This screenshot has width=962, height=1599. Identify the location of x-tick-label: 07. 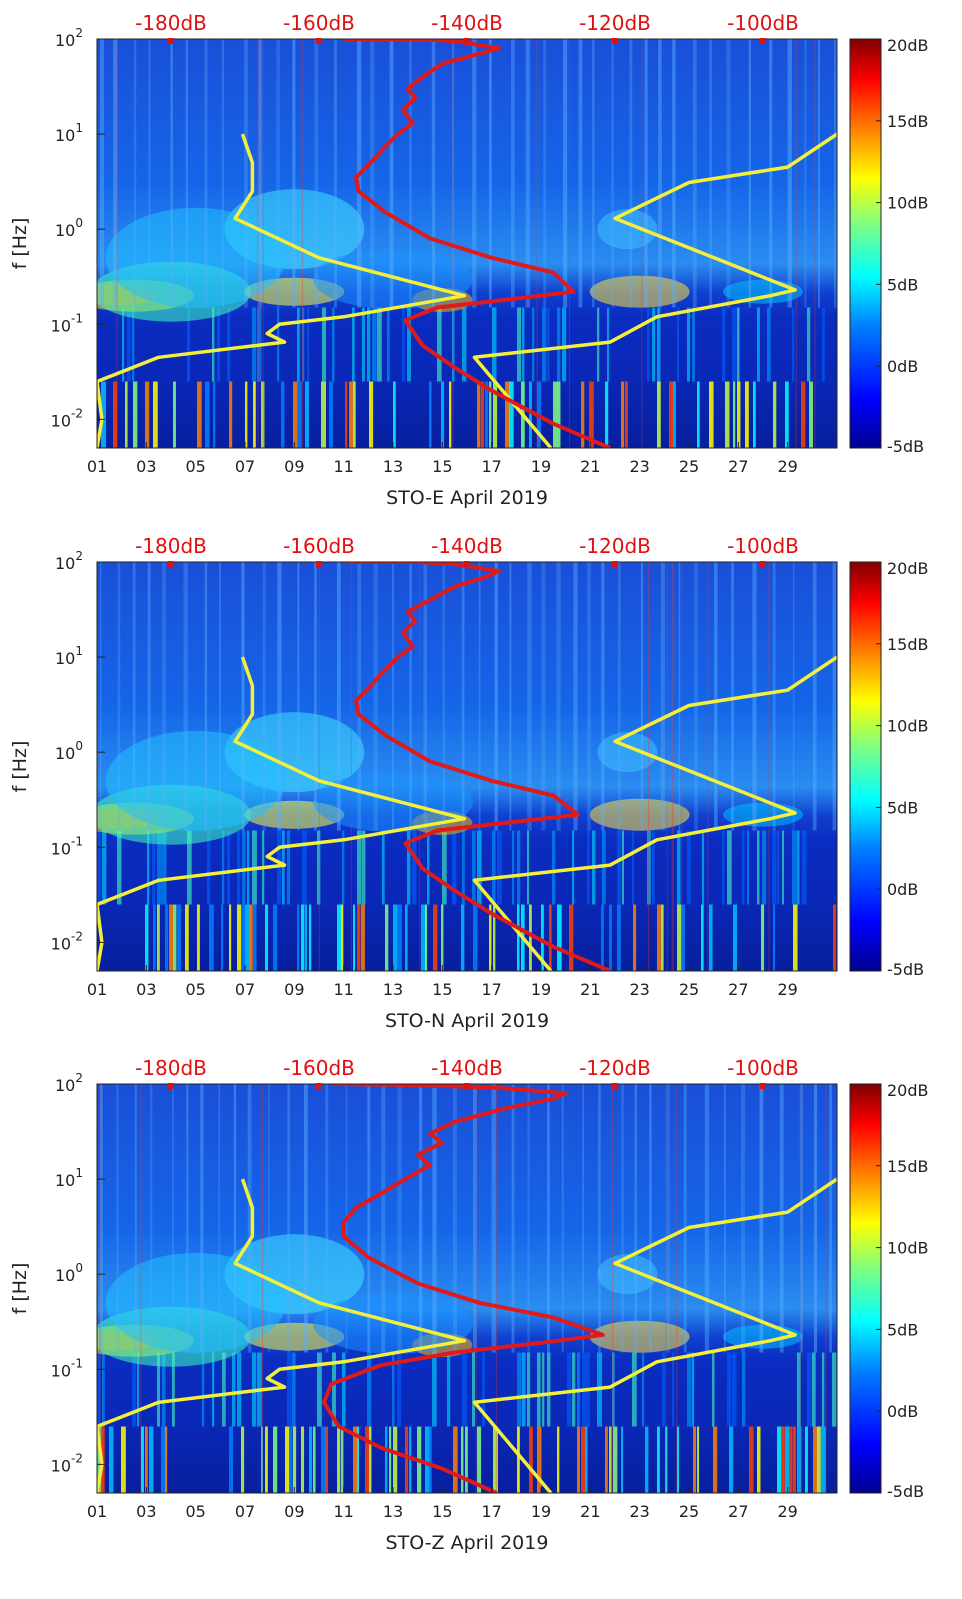
(245, 989).